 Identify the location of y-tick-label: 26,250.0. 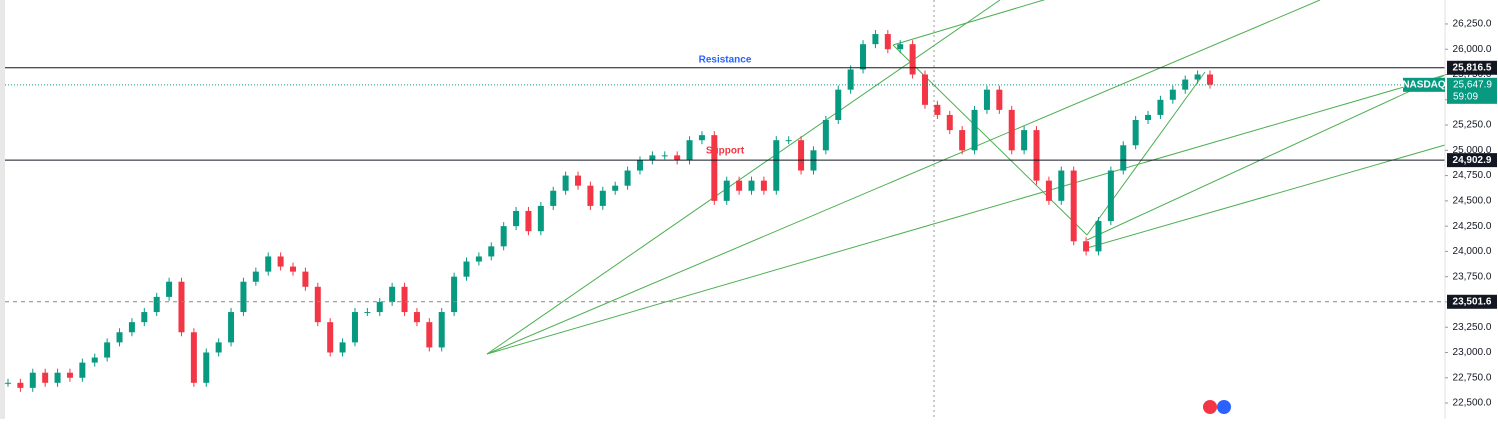
(1472, 24).